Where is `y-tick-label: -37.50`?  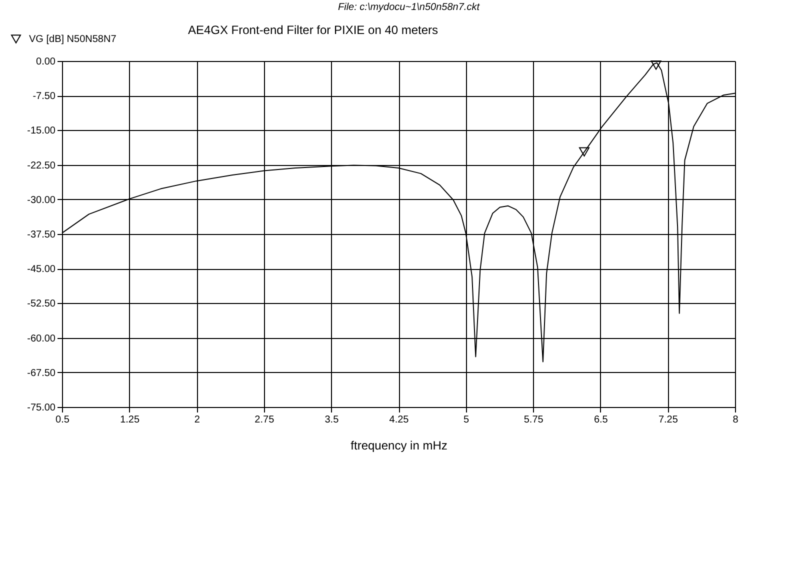 y-tick-label: -37.50 is located at coordinates (41, 235).